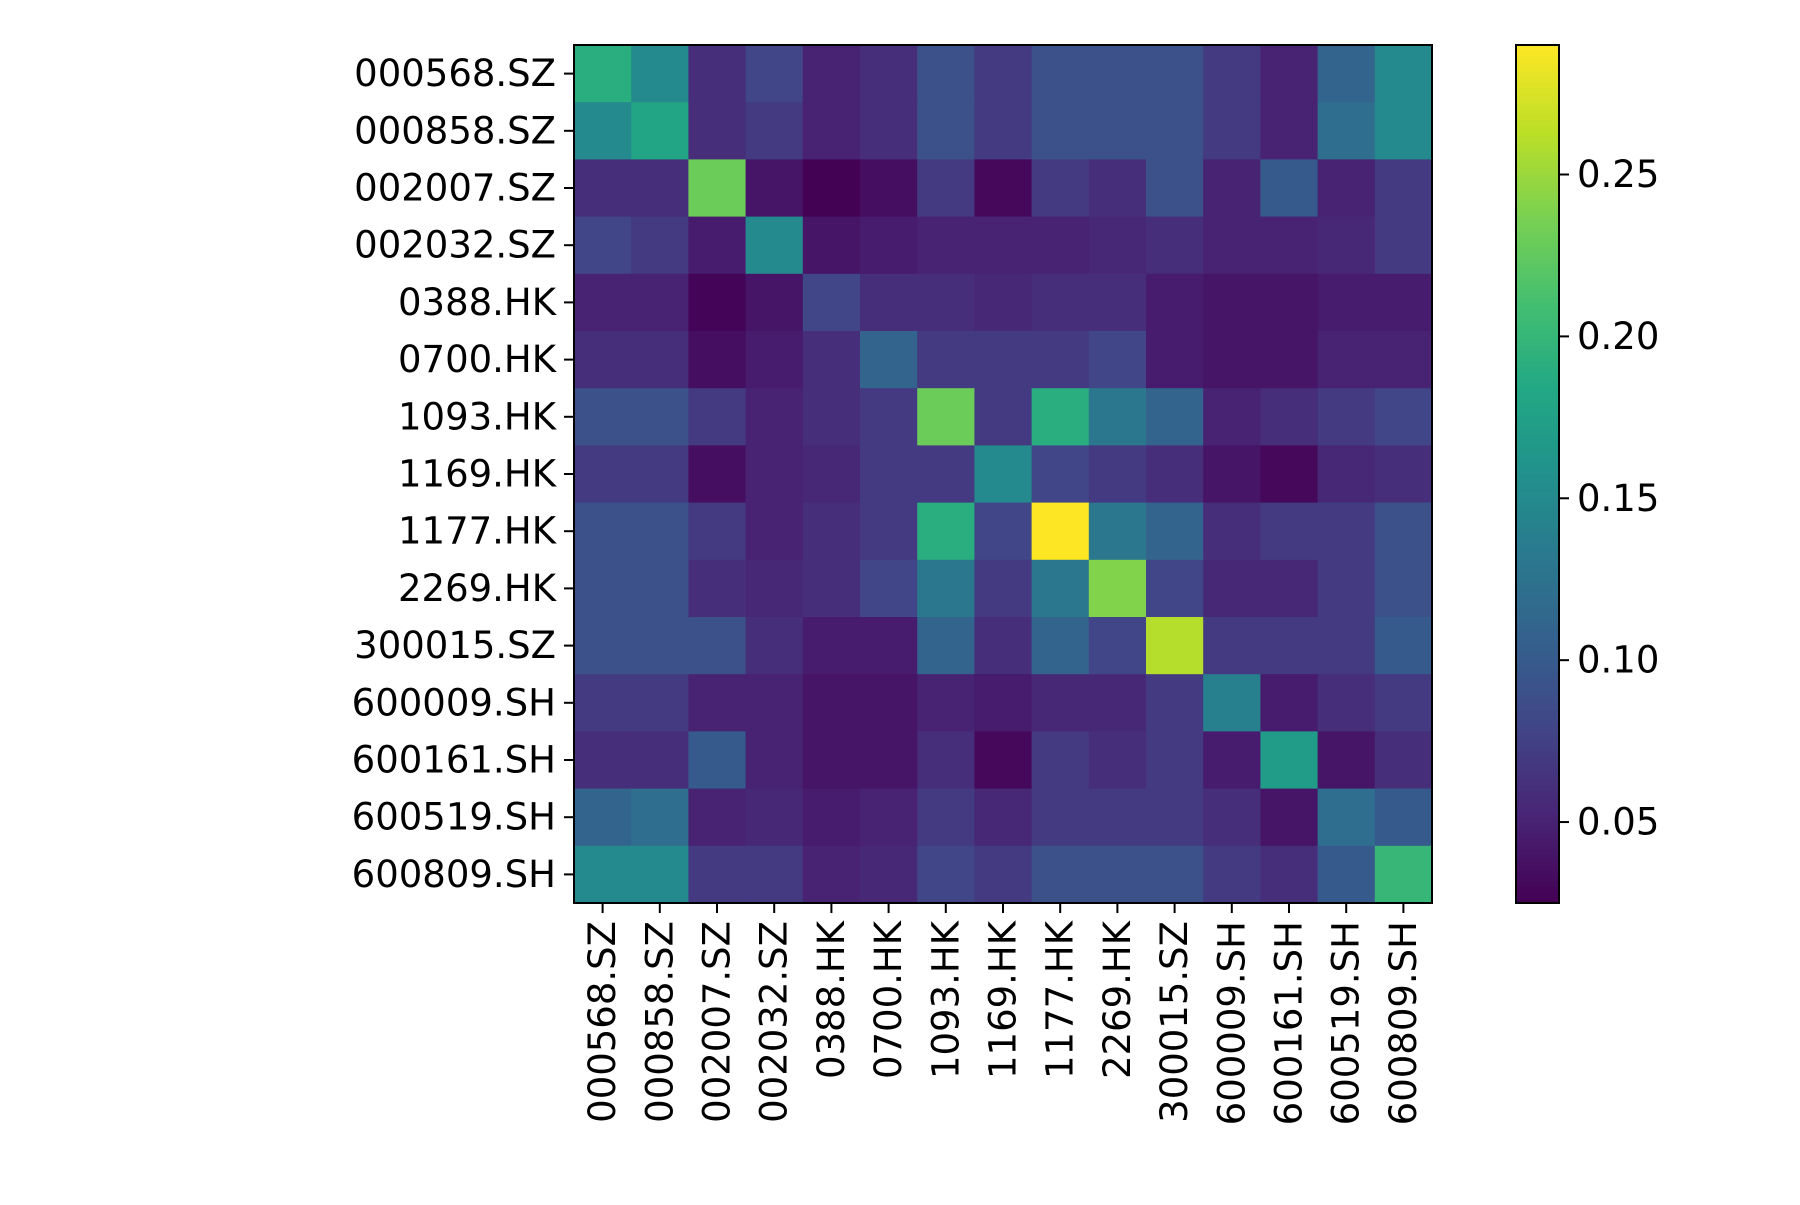 This screenshot has height=1205, width=1800. Describe the element at coordinates (888, 999) in the screenshot. I see `x-tick-label: 0700.HK` at that location.